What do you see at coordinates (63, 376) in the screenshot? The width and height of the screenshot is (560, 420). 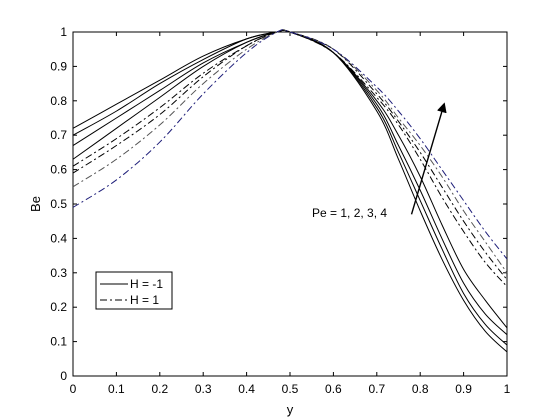 I see `y-tick-label: 0` at bounding box center [63, 376].